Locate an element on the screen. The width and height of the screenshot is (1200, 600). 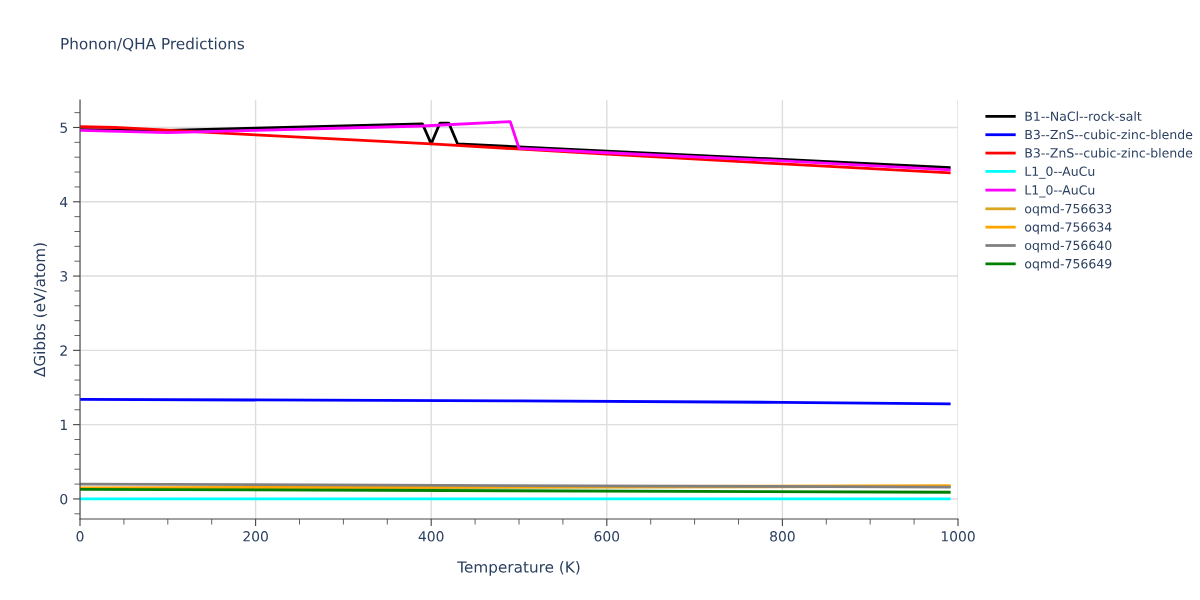
legend-label: oqmd-756640 is located at coordinates (1068, 246).